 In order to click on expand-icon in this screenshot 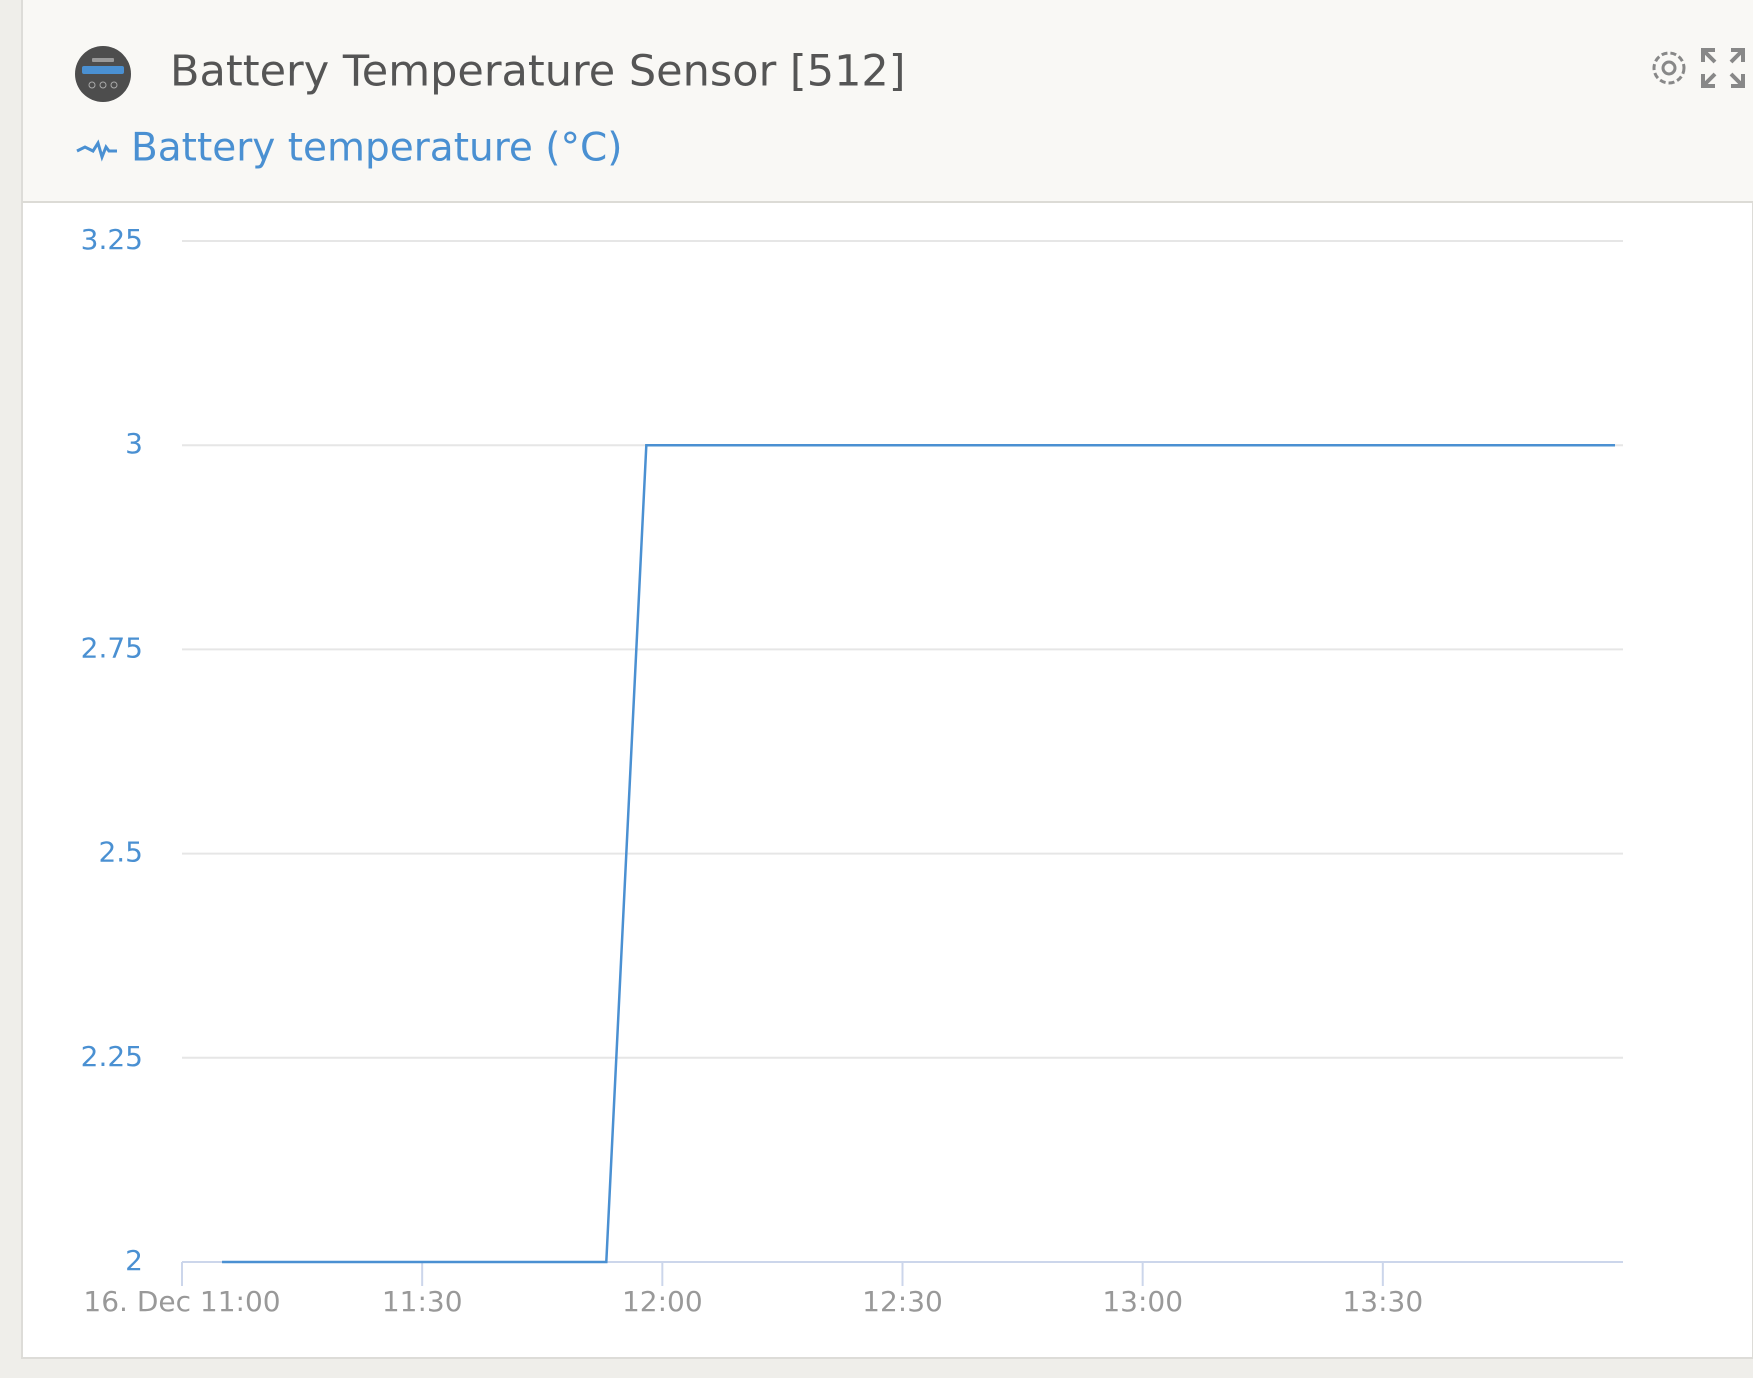, I will do `click(1723, 68)`.